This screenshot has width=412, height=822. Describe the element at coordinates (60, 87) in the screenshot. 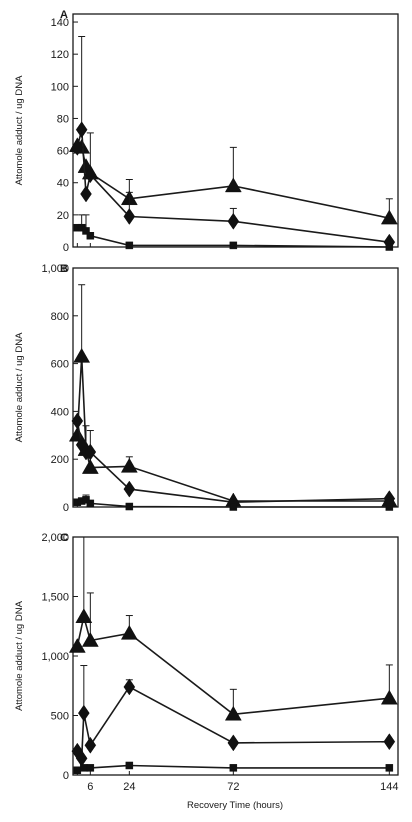

I see `y-tick-label: 100` at that location.